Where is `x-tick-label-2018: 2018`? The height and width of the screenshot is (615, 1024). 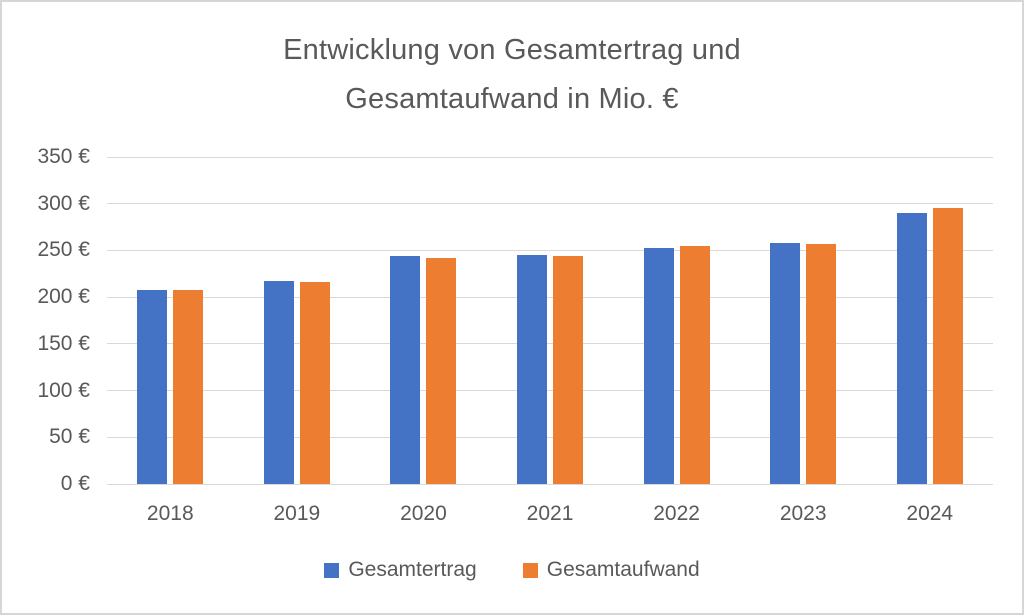
x-tick-label-2018: 2018 is located at coordinates (170, 513).